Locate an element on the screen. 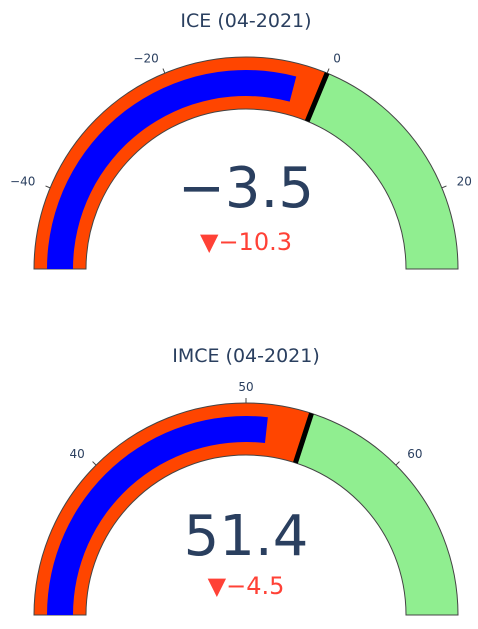 Image resolution: width=478 pixels, height=629 pixels. gauge-tick-label: 0 is located at coordinates (337, 58).